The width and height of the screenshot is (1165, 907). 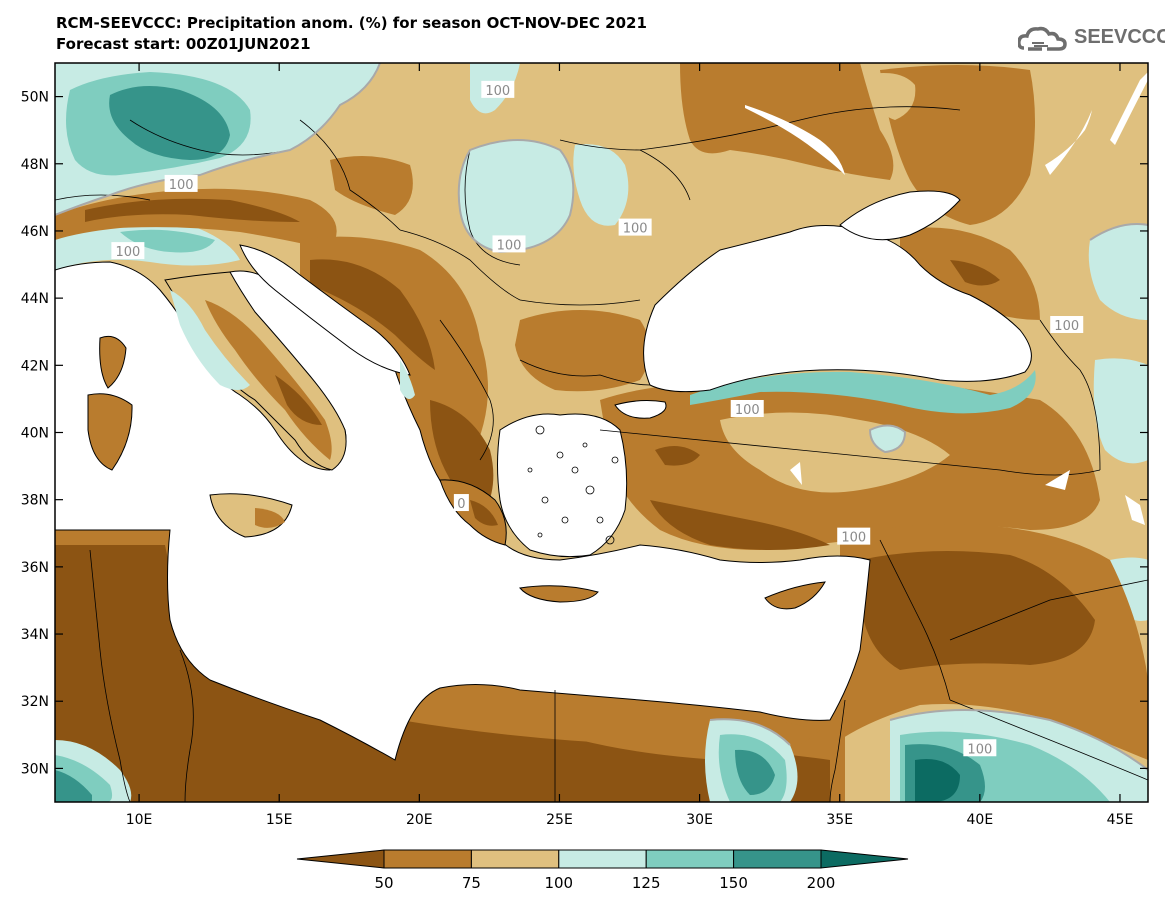 What do you see at coordinates (298, 400) in the screenshot?
I see `italy-dry-strong` at bounding box center [298, 400].